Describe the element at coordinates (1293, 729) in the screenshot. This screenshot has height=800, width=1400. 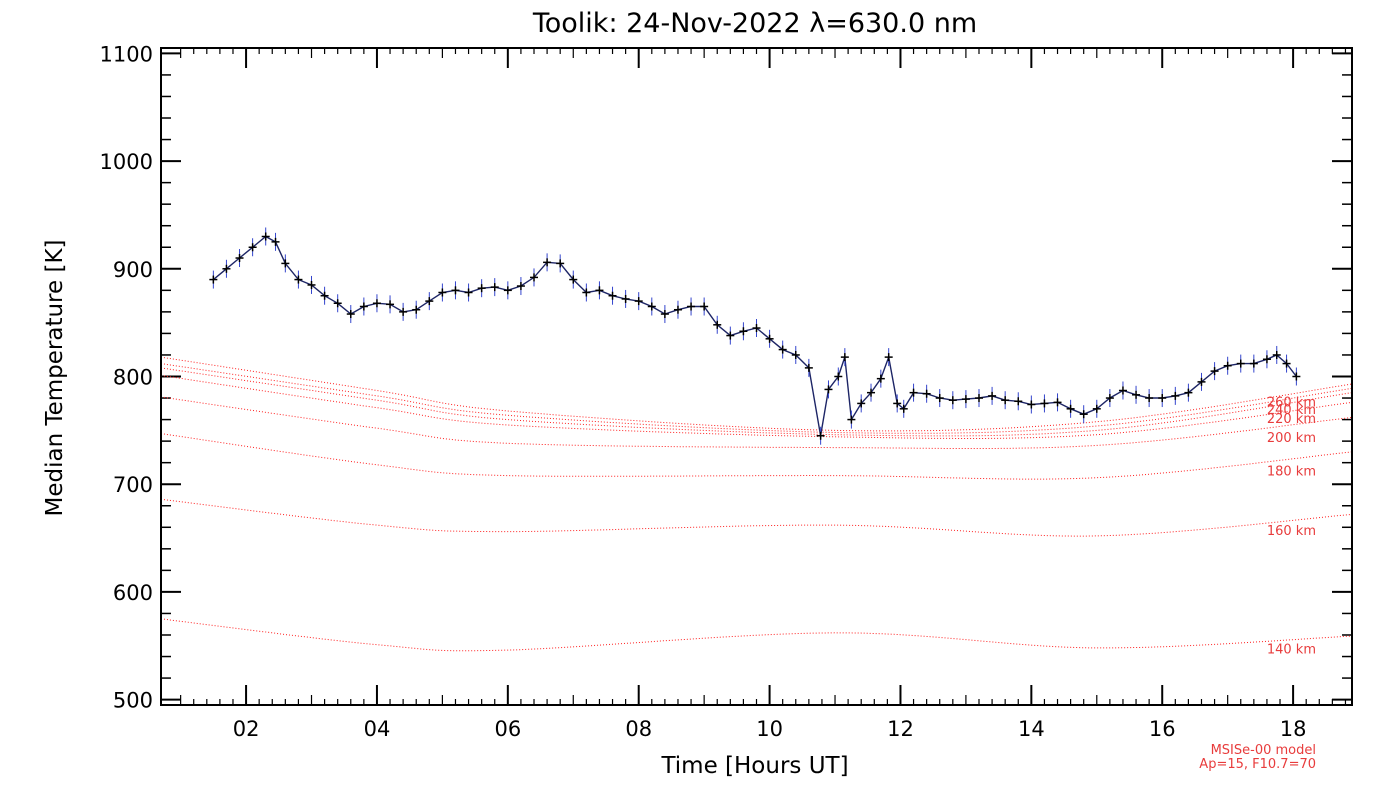
I see `x-tick-label: 18` at that location.